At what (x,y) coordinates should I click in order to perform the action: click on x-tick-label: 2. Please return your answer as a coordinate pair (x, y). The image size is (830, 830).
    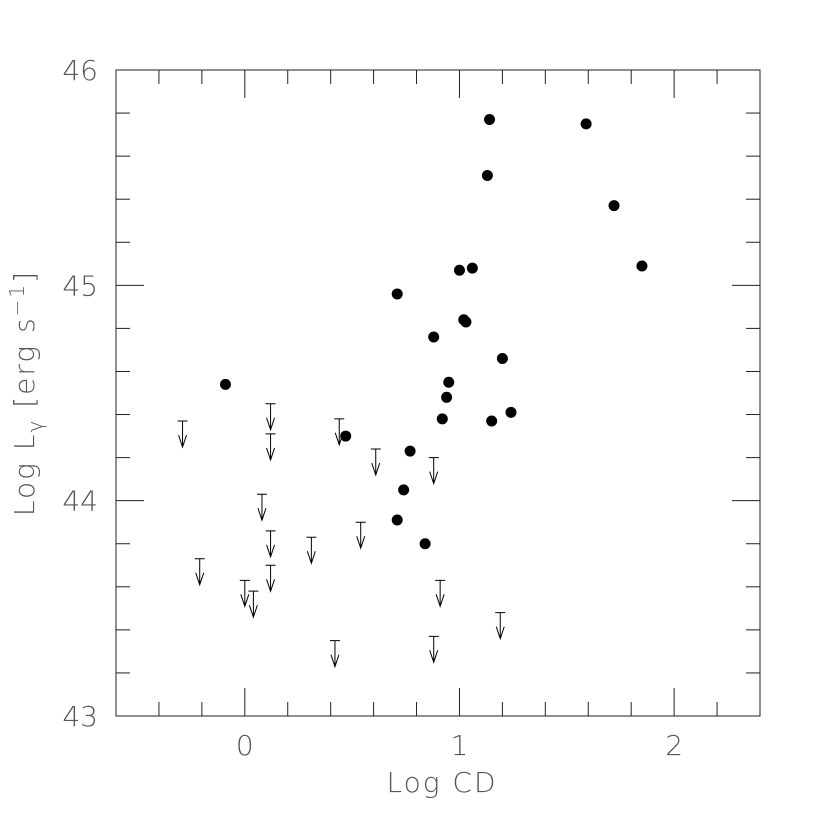
    Looking at the image, I should click on (674, 745).